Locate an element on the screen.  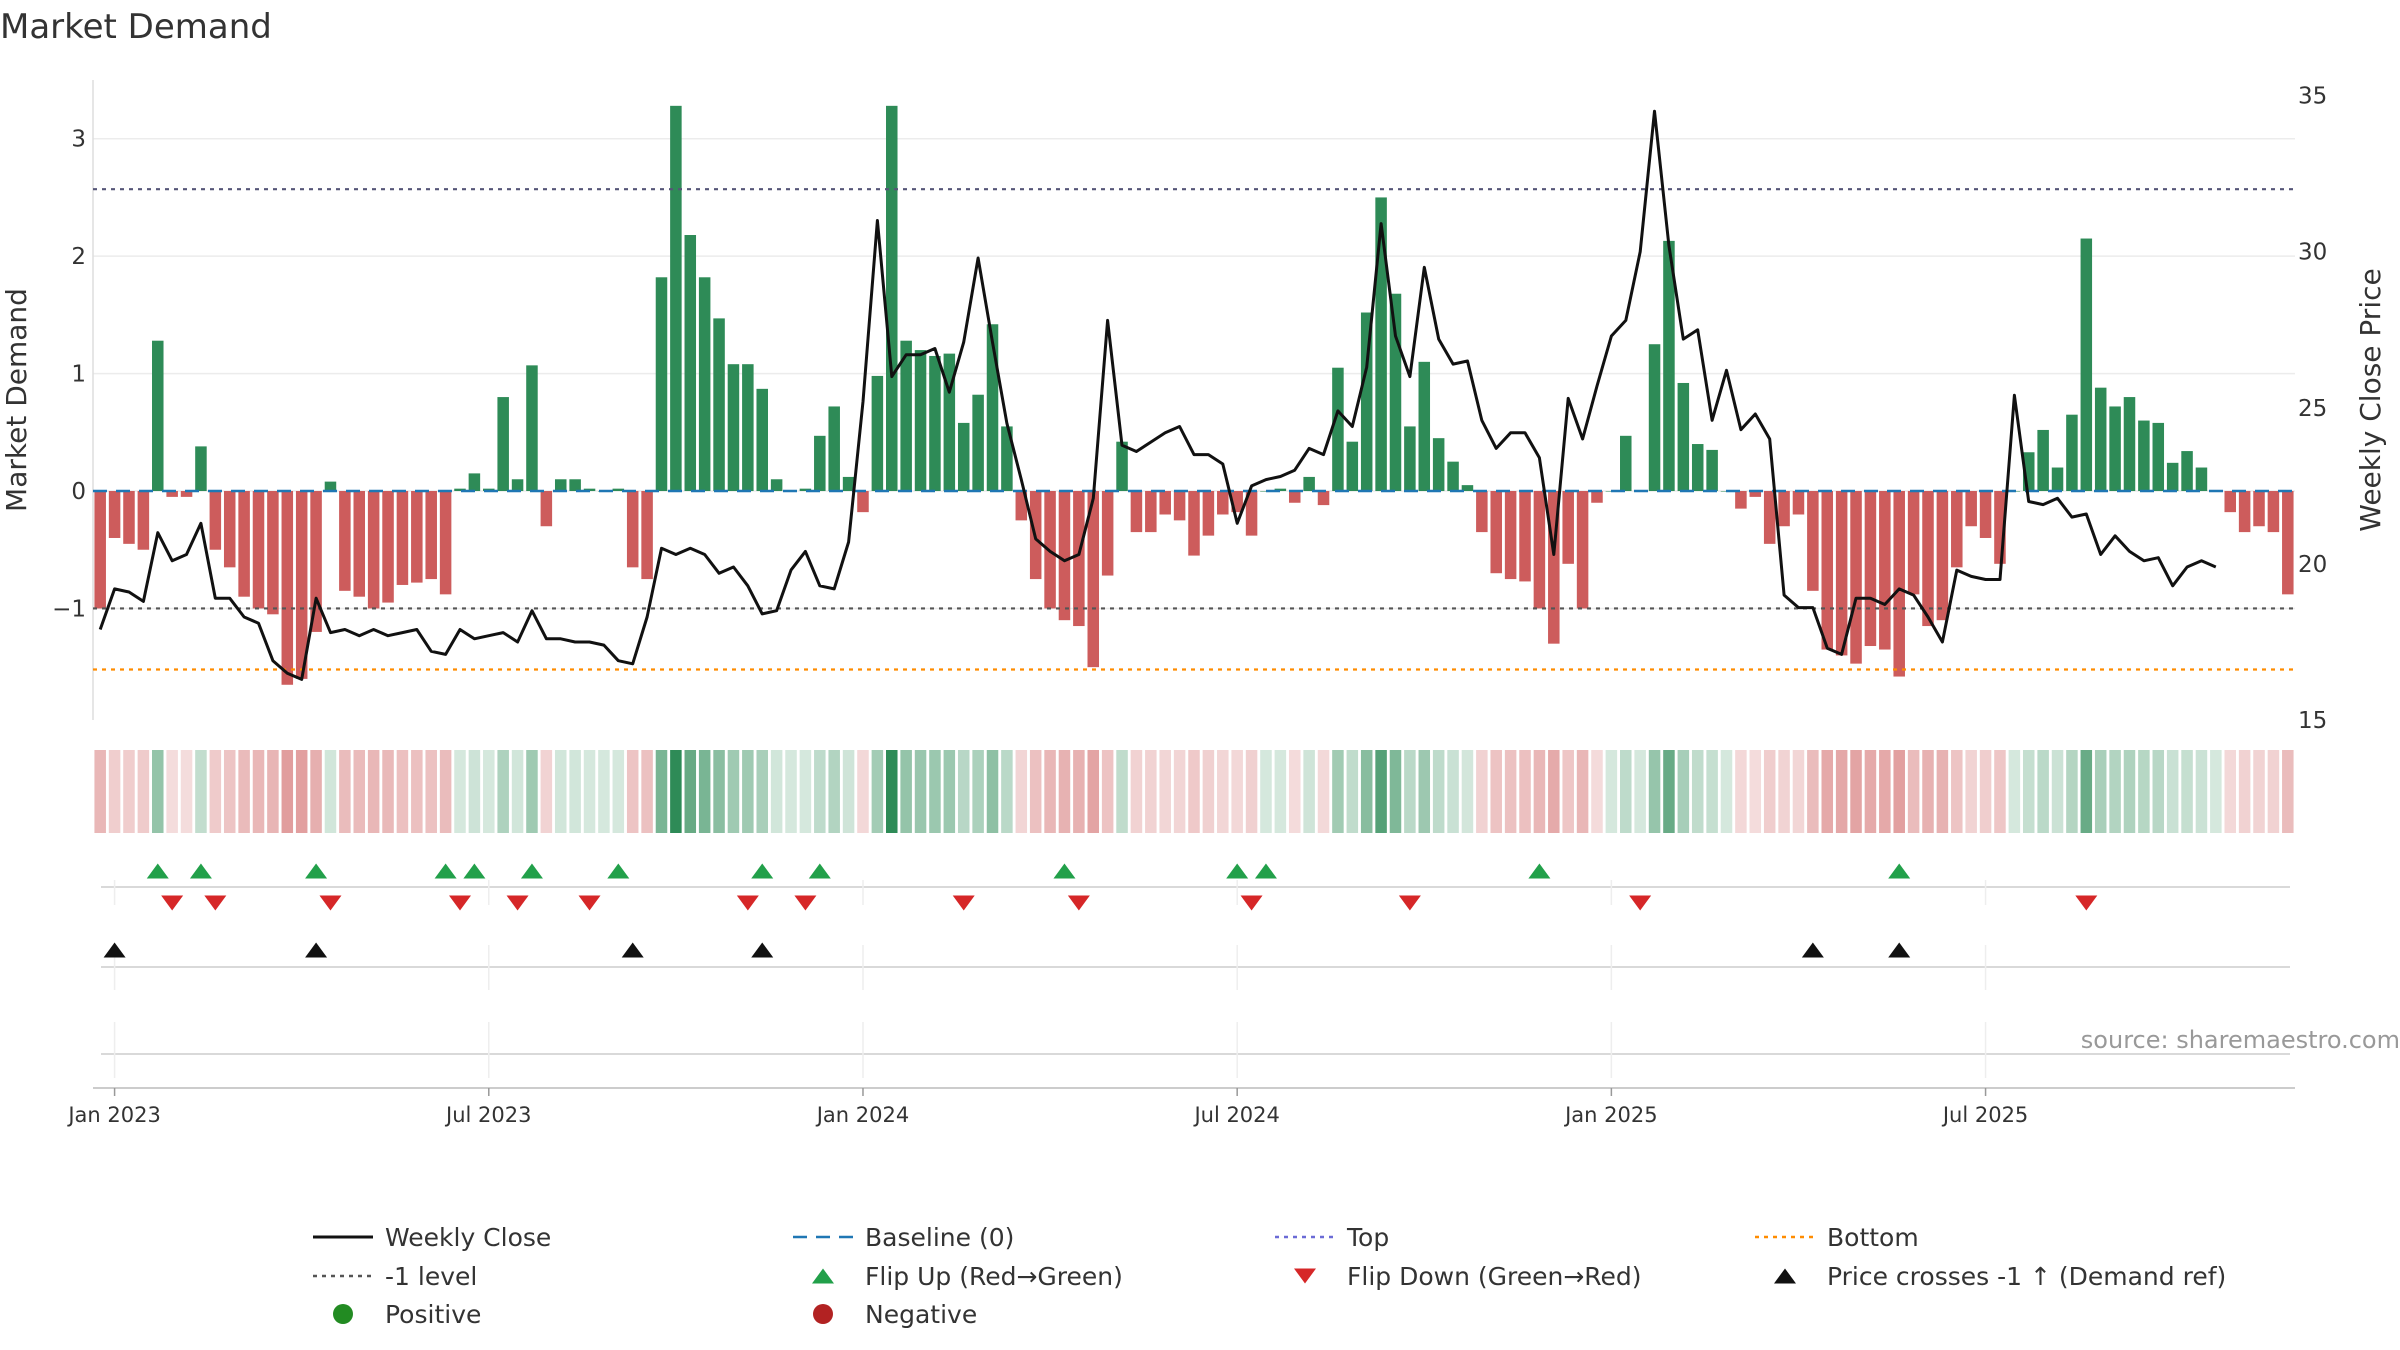
legend-label: Flip Down (Green→Red) is located at coordinates (1494, 1276).